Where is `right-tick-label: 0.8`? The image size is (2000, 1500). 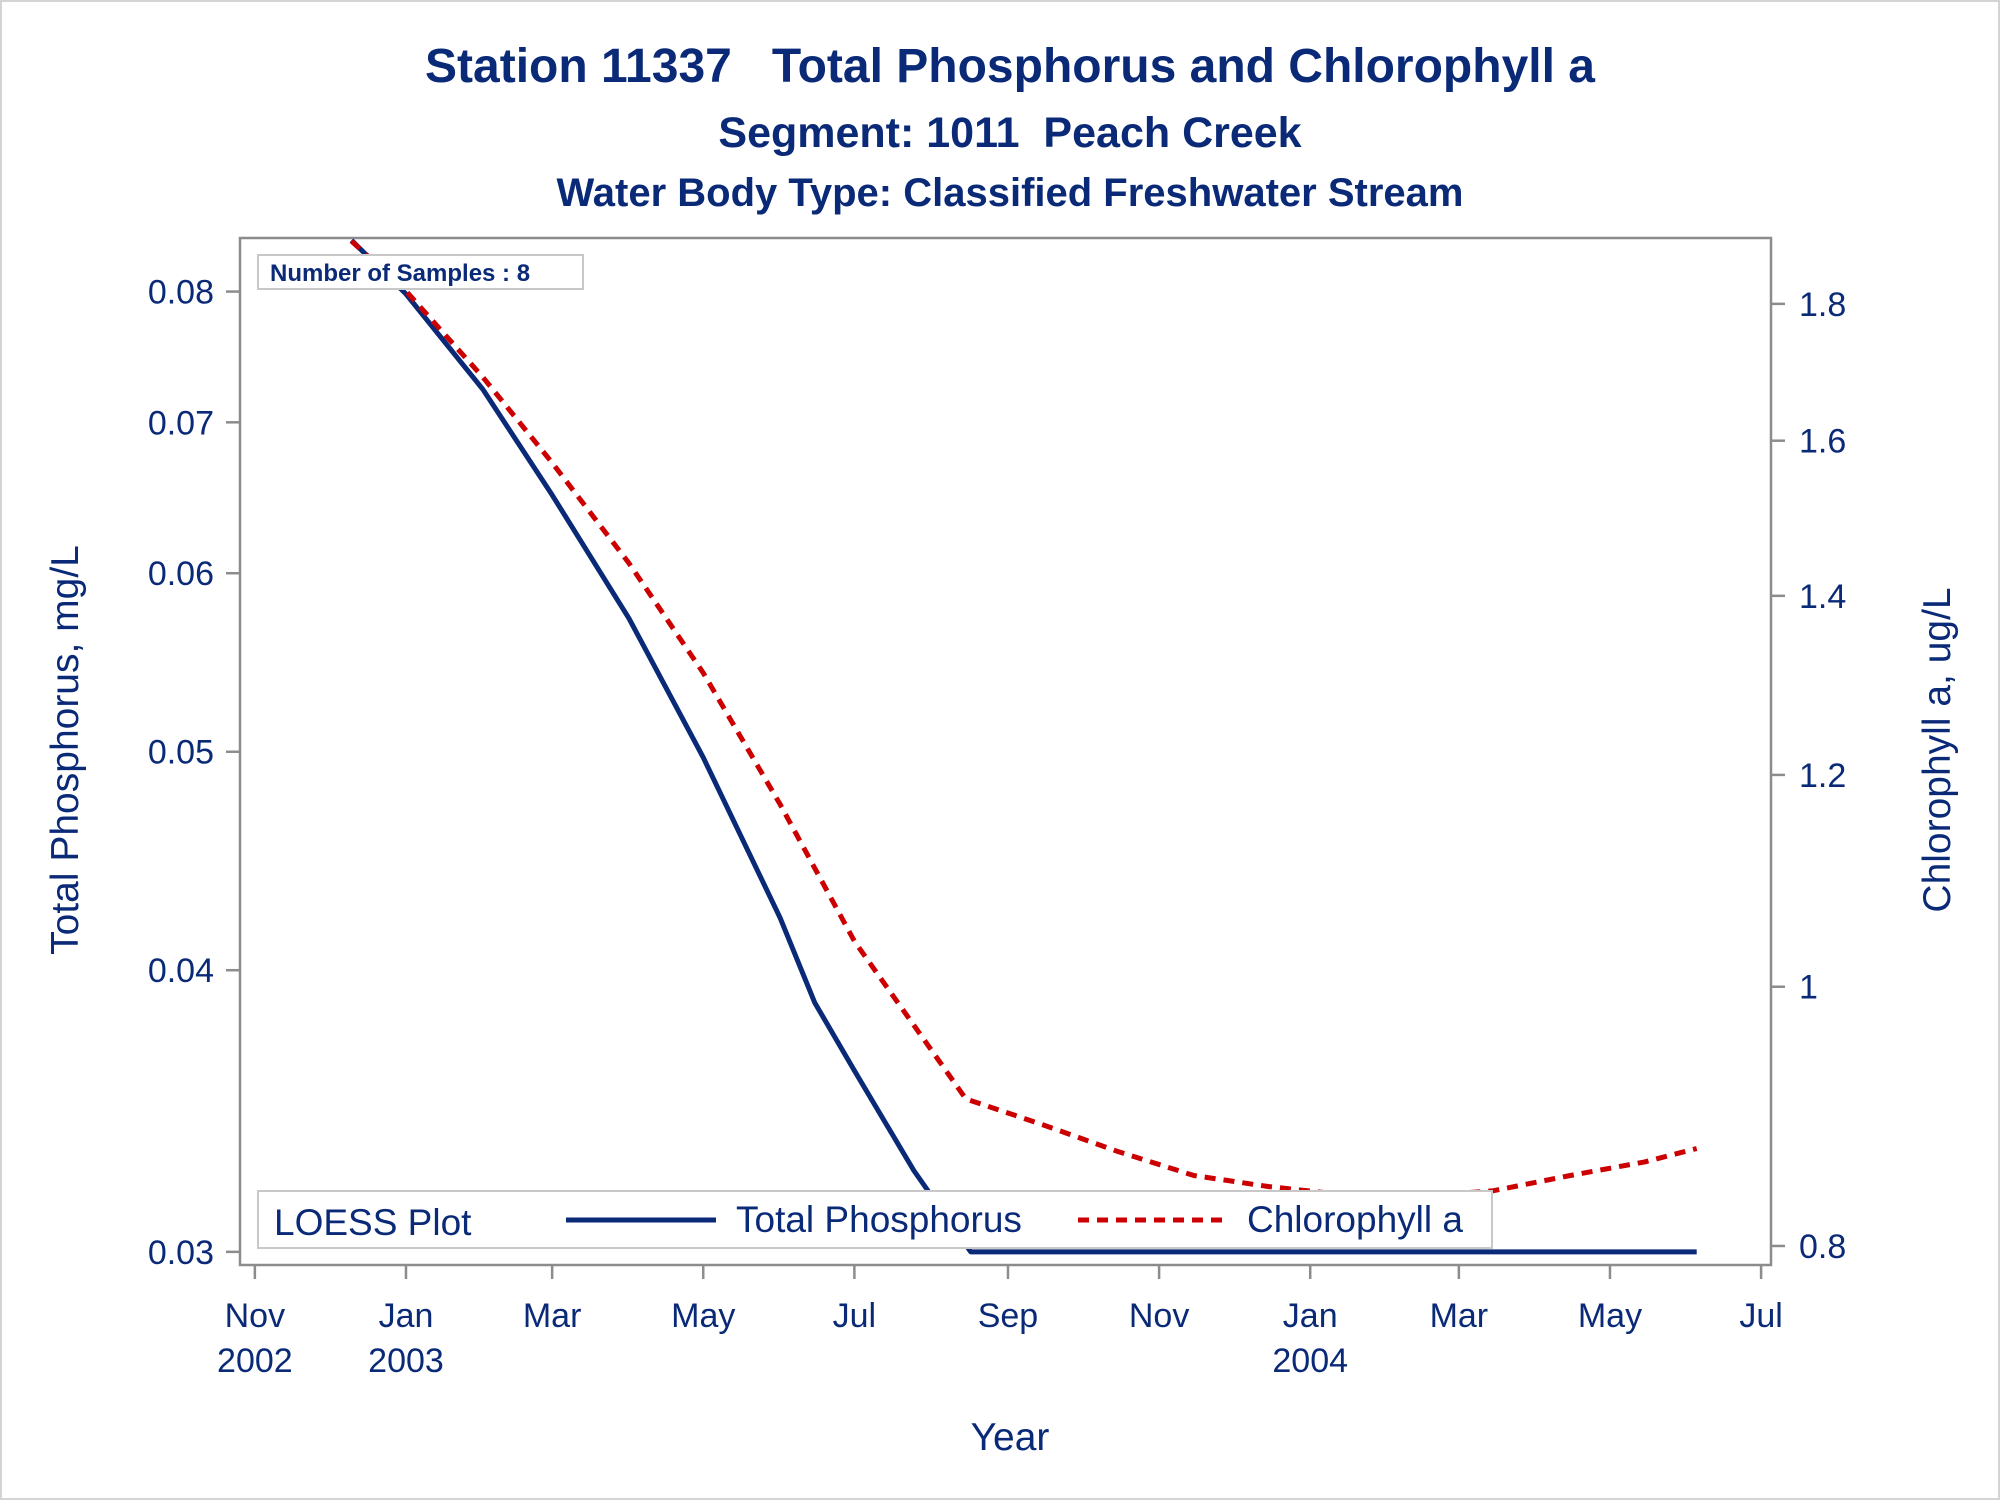
right-tick-label: 0.8 is located at coordinates (1822, 1247).